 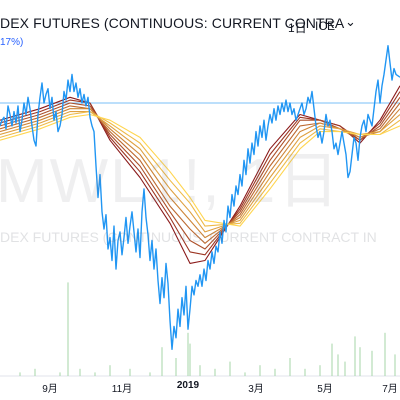 What do you see at coordinates (390, 389) in the screenshot?
I see `x-tick-label: 7月` at bounding box center [390, 389].